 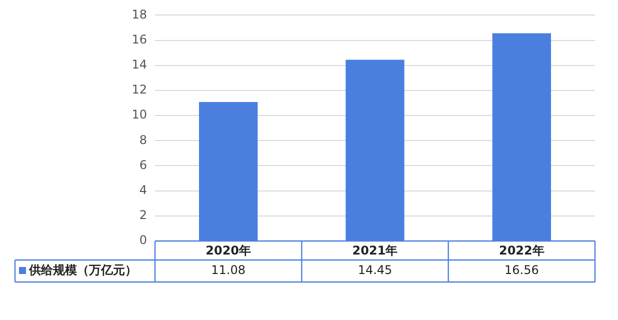 What do you see at coordinates (143, 189) in the screenshot?
I see `y-tick-label: 4` at bounding box center [143, 189].